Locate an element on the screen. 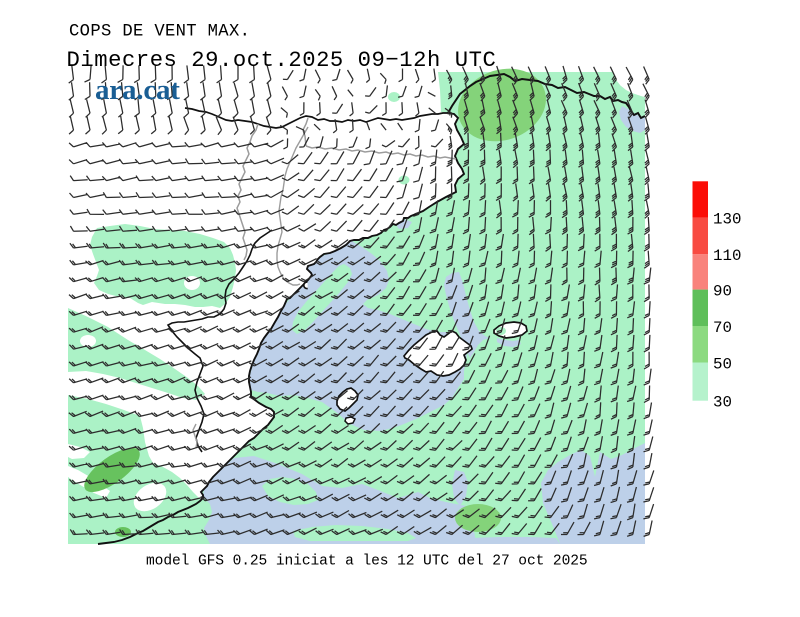  svg-text: 70 is located at coordinates (722, 328).